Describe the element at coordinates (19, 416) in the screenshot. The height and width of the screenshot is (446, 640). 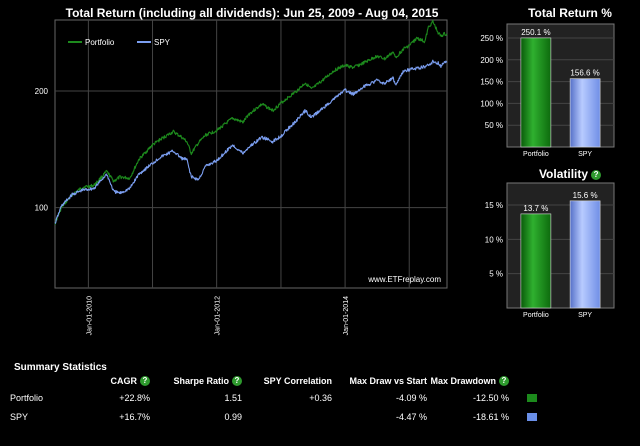
I see `stats-row-name: SPY` at that location.